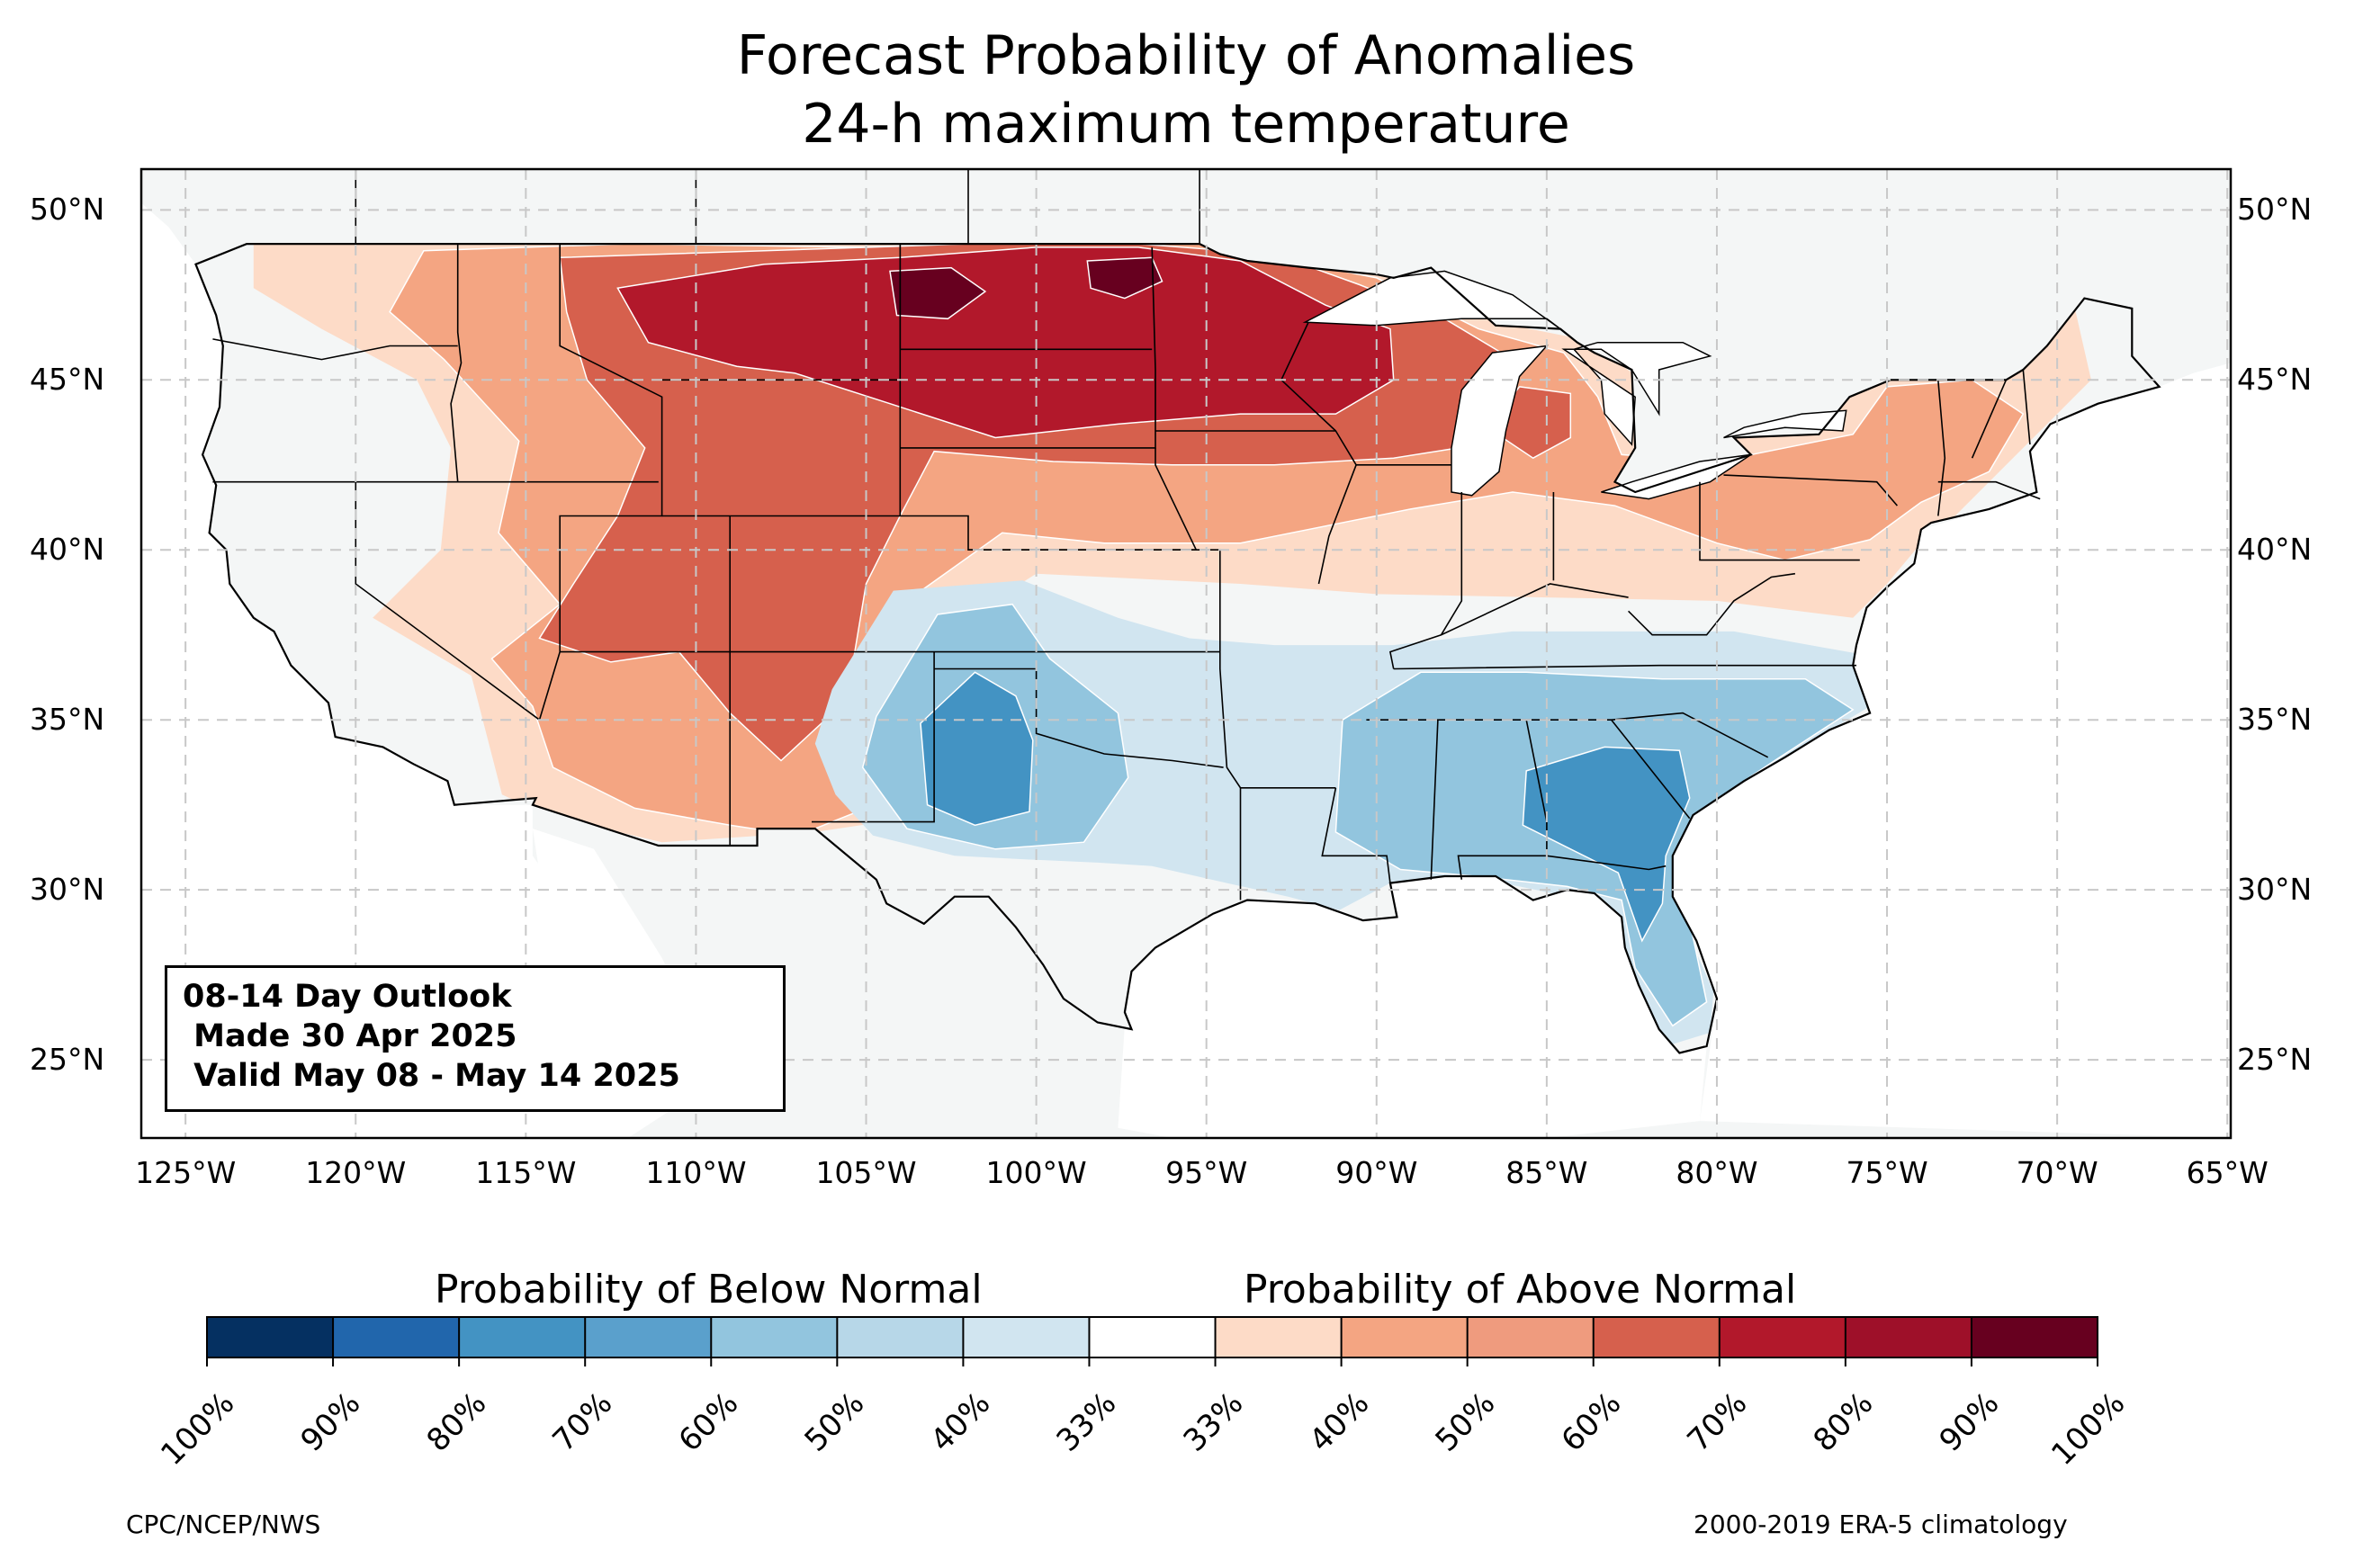  I want to click on footer-climatology: 2000-2019 ERA-5 climatology, so click(1881, 1524).